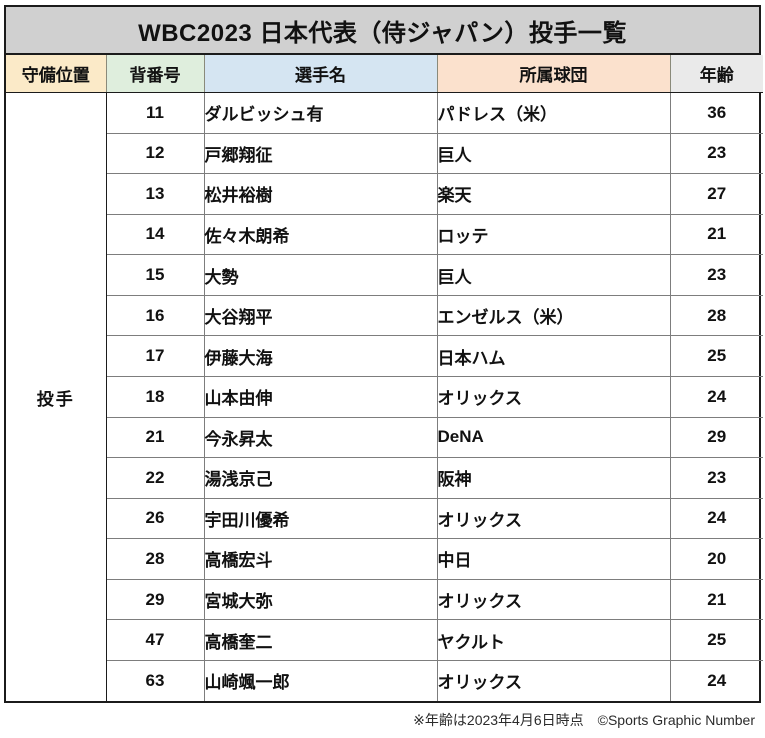  Describe the element at coordinates (321, 519) in the screenshot. I see `player-name-cell: 宇田川優希` at that location.